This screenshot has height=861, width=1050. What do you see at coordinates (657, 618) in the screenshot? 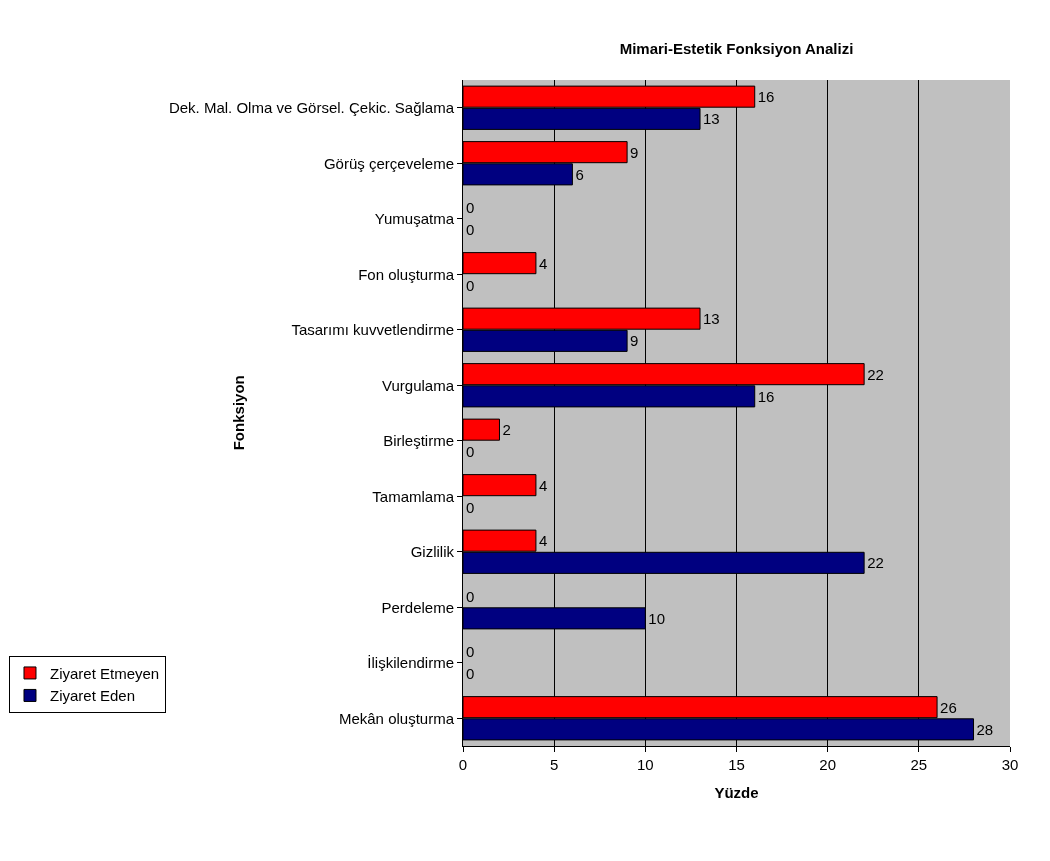
I see `data-label: 10` at bounding box center [657, 618].